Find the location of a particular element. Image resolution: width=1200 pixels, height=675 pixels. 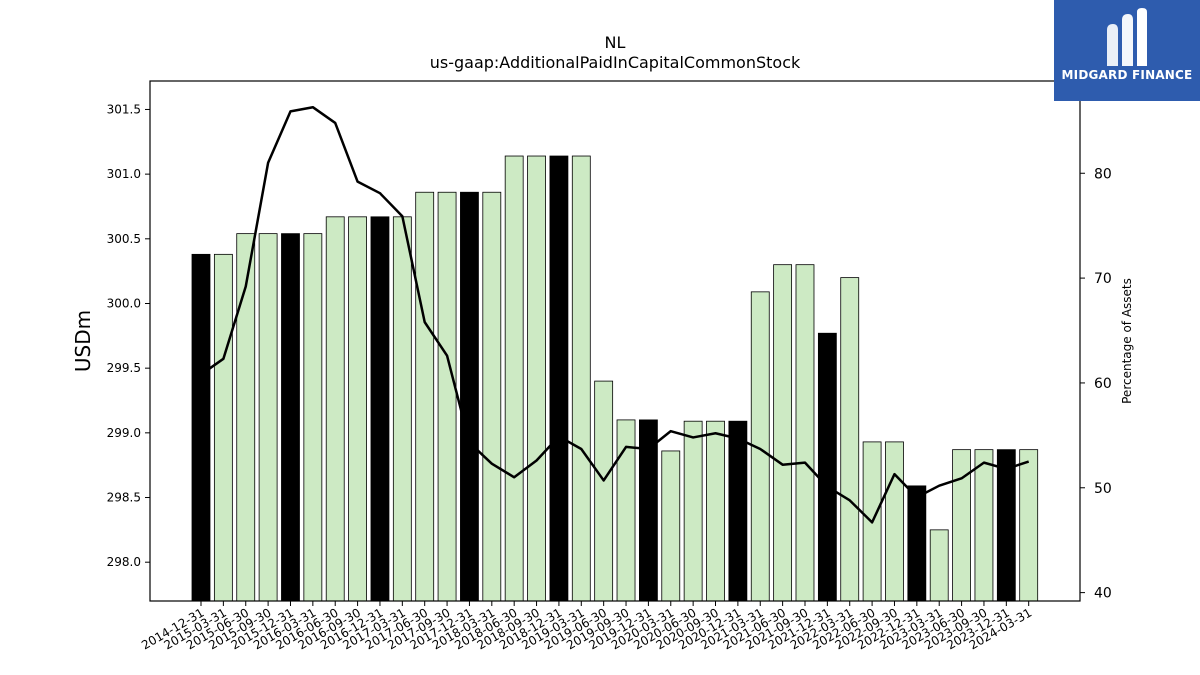

y2-tick-label: 80 is located at coordinates (1103, 174).